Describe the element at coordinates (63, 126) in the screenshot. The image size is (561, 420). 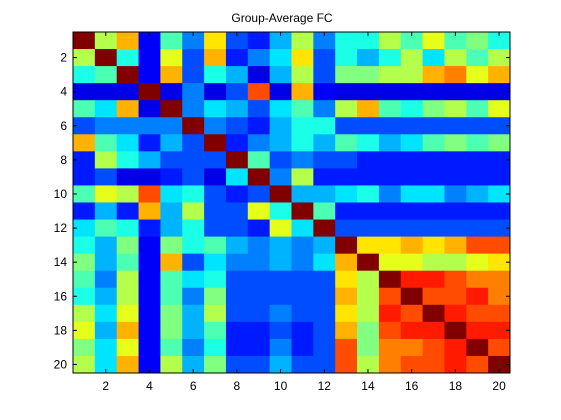
I see `y-tick-label: 6` at that location.